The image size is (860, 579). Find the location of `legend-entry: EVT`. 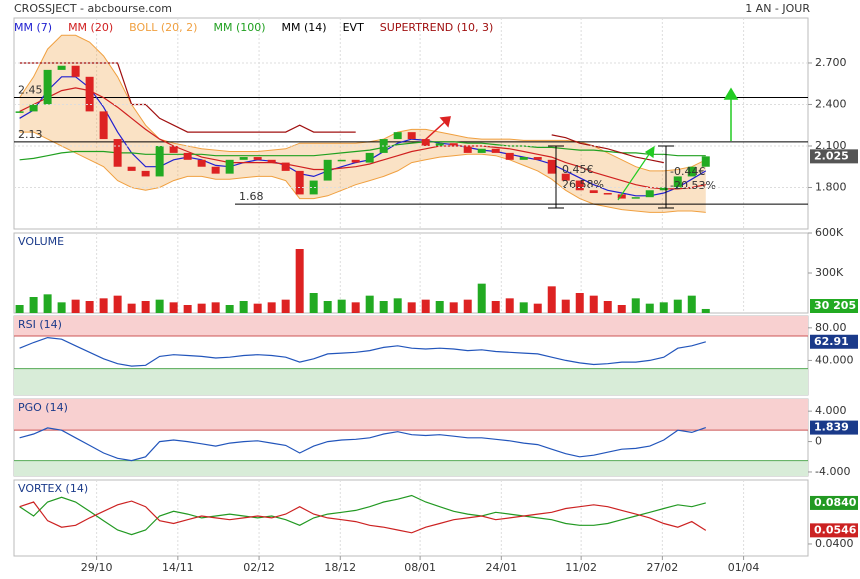

legend-entry: EVT is located at coordinates (353, 27).